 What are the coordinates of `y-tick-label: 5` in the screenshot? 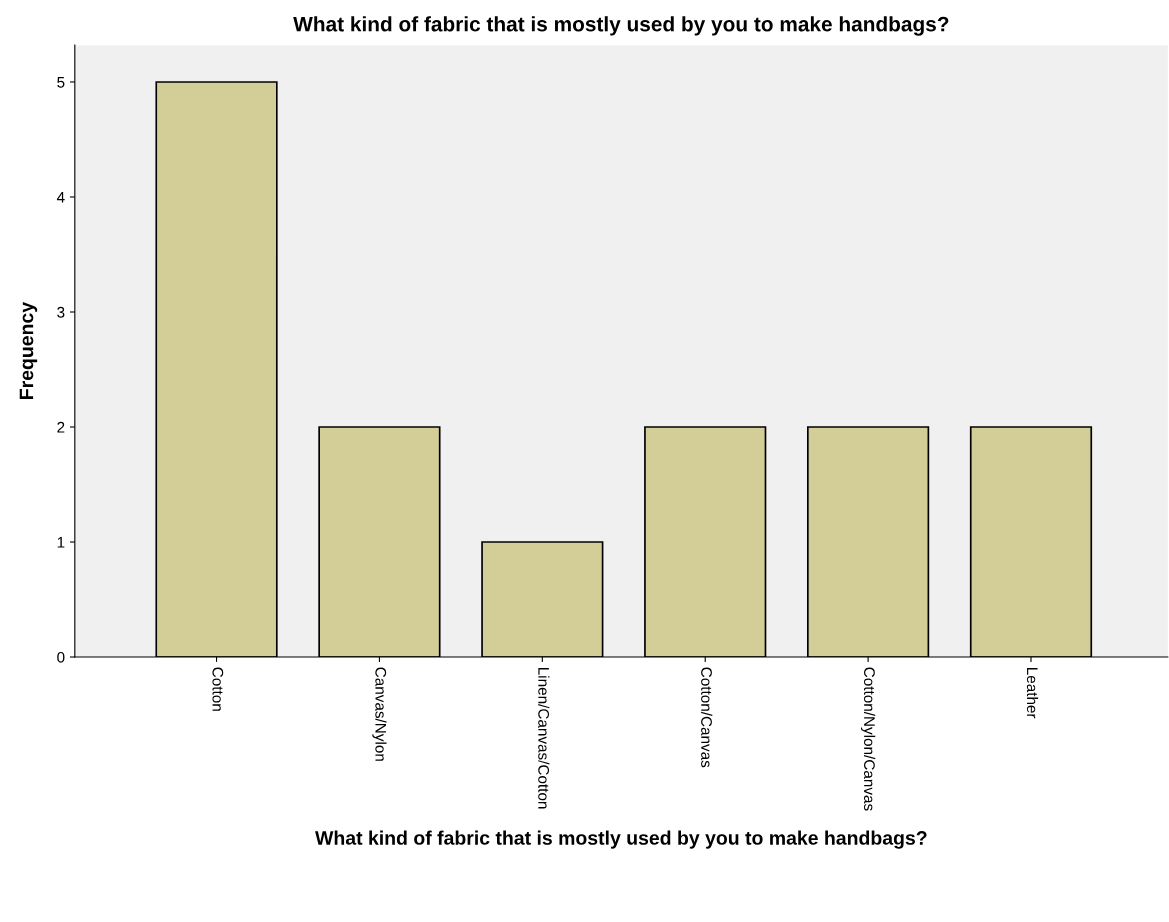 It's located at (61, 82).